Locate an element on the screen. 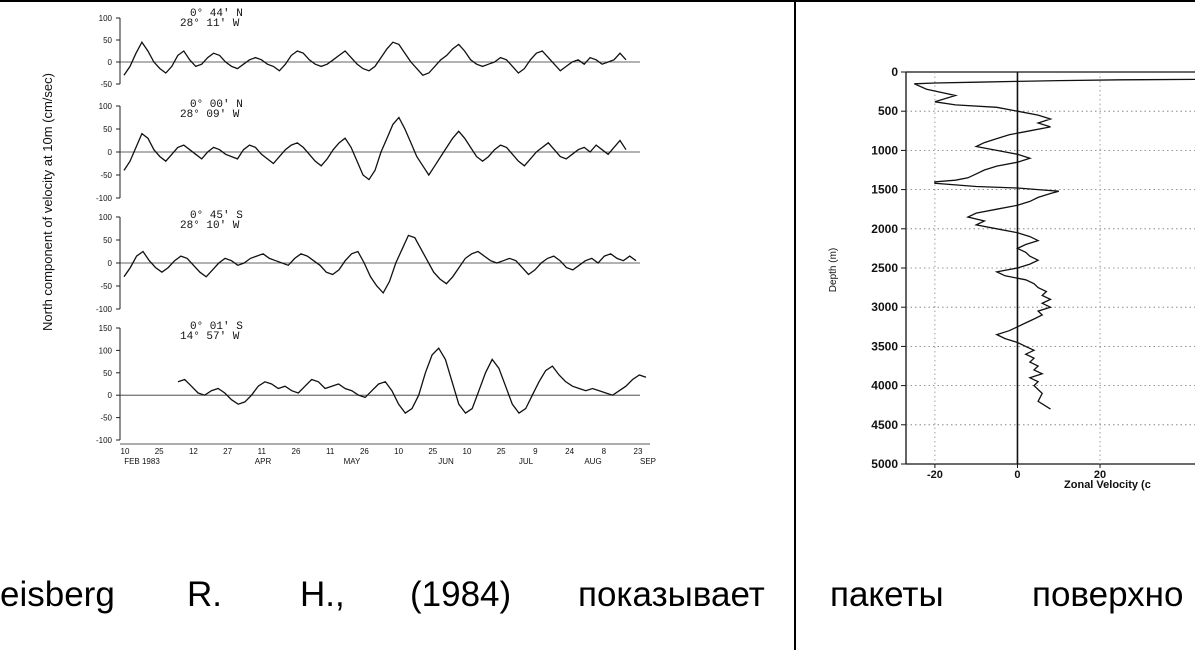 The image size is (1195, 650). x-tick-label: 23 is located at coordinates (638, 451).